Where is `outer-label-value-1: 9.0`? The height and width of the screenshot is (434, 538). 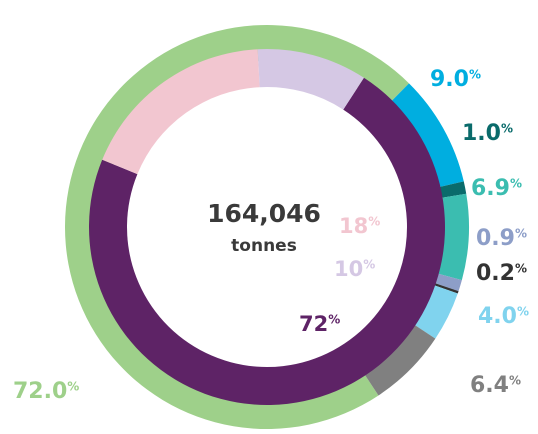 outer-label-value-1: 9.0 is located at coordinates (449, 79).